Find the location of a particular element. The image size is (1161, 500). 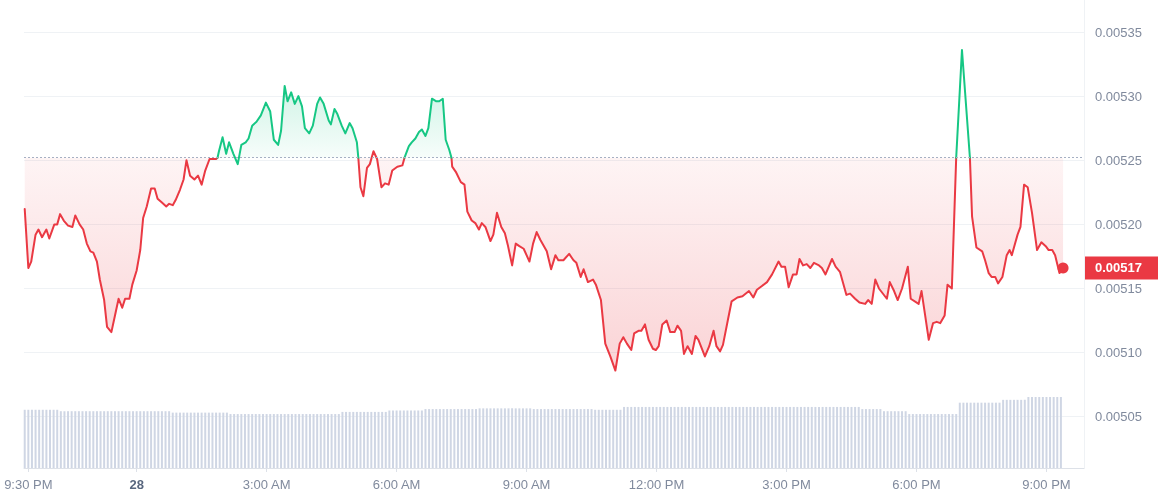

y-tick-label: 0.00510 is located at coordinates (1118, 353).